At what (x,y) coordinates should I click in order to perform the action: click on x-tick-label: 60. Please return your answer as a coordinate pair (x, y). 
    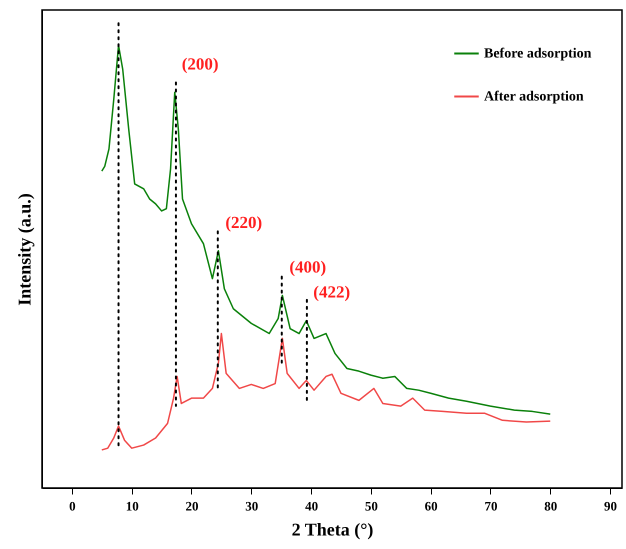
    Looking at the image, I should click on (431, 506).